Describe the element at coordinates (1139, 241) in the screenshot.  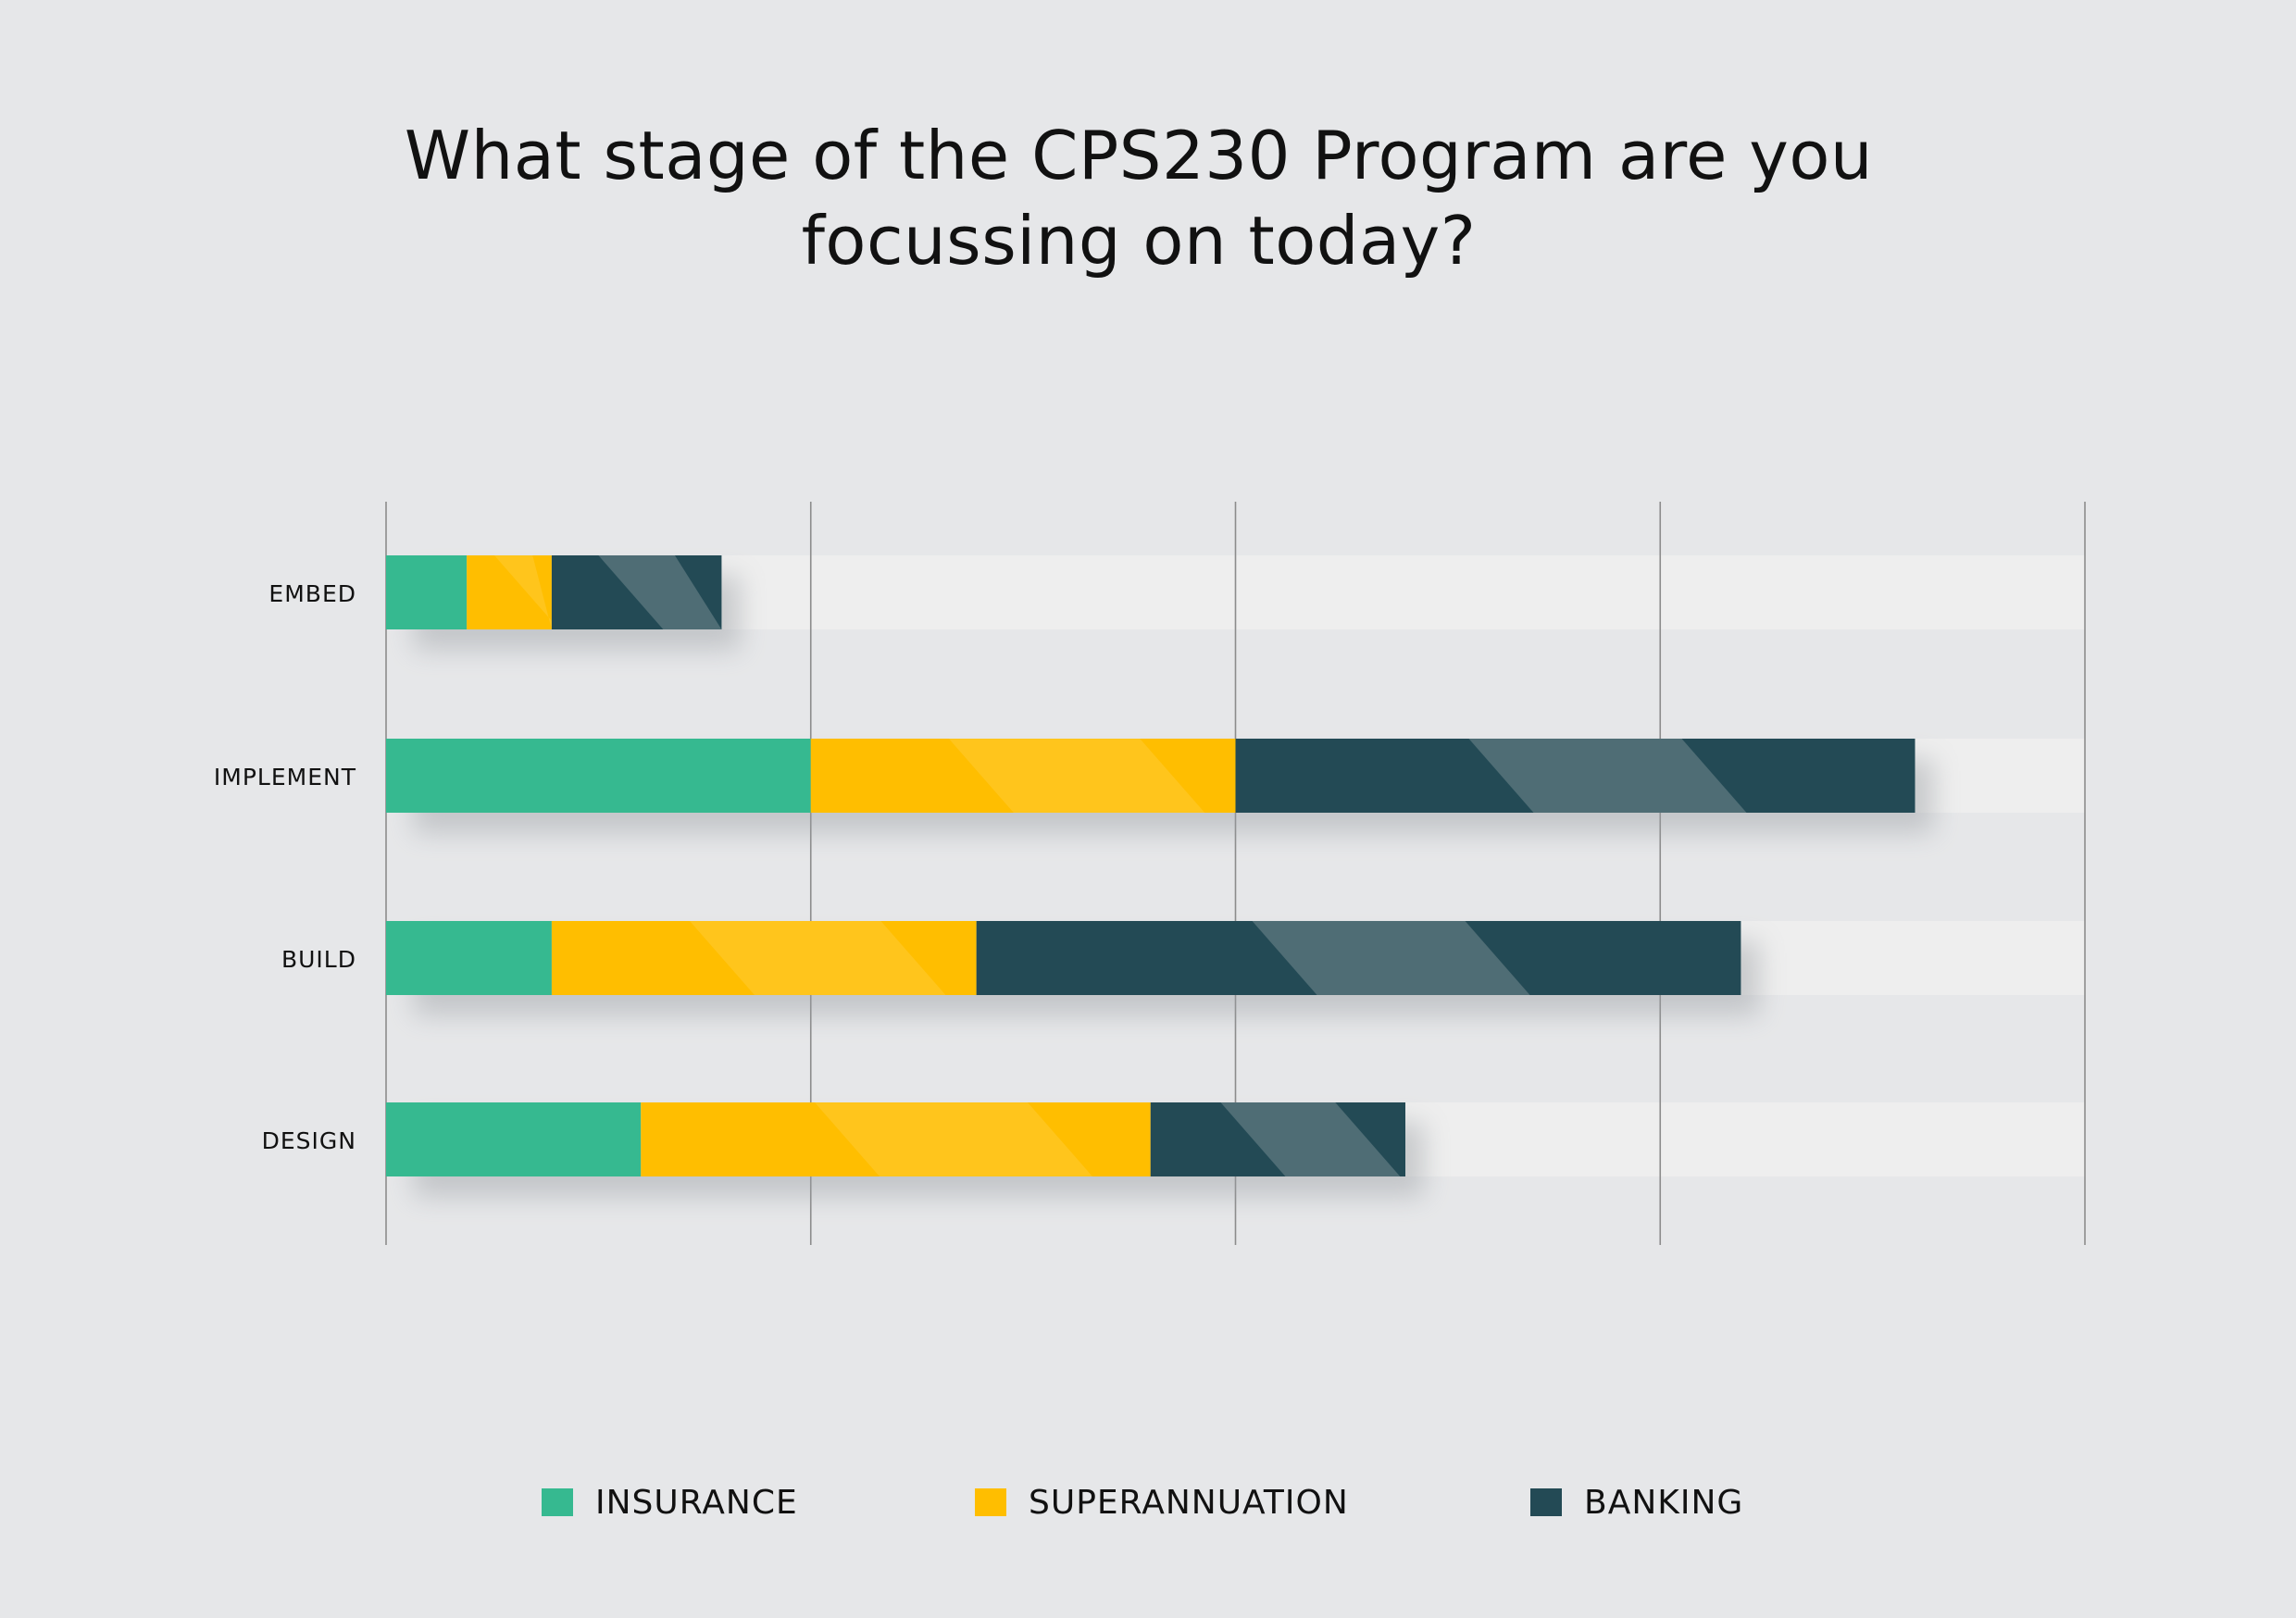
I see `chart-title-line-2: focussing on today?` at that location.